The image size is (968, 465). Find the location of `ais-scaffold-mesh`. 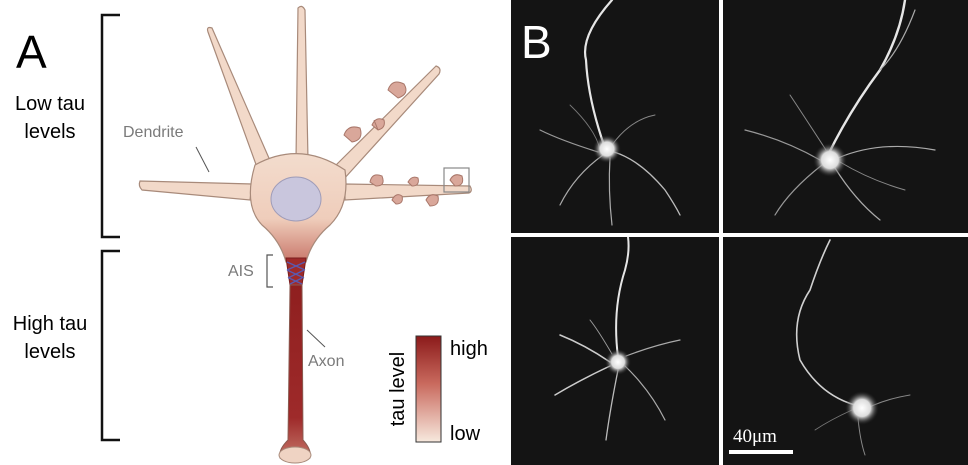

ais-scaffold-mesh is located at coordinates (296, 273).